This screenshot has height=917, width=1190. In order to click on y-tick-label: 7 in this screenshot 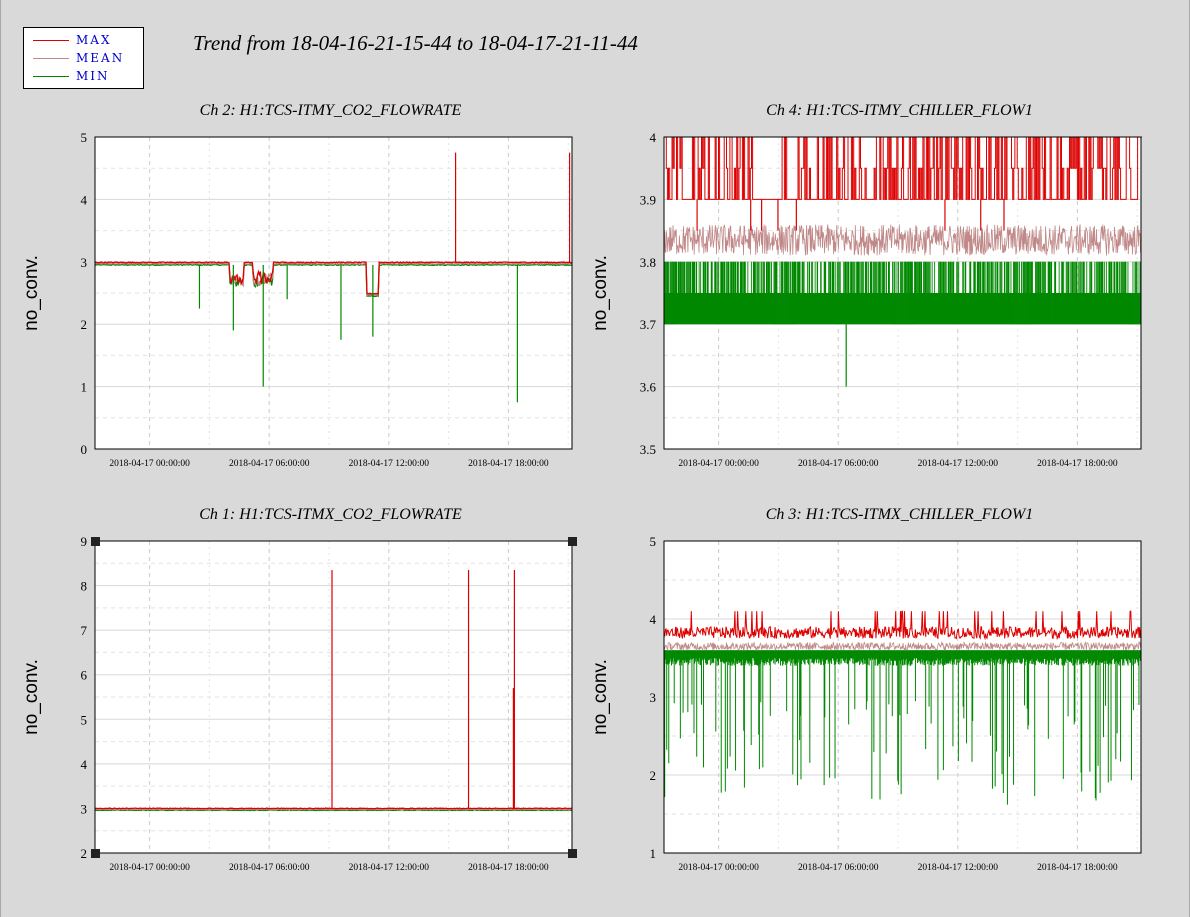, I will do `click(84, 630)`.